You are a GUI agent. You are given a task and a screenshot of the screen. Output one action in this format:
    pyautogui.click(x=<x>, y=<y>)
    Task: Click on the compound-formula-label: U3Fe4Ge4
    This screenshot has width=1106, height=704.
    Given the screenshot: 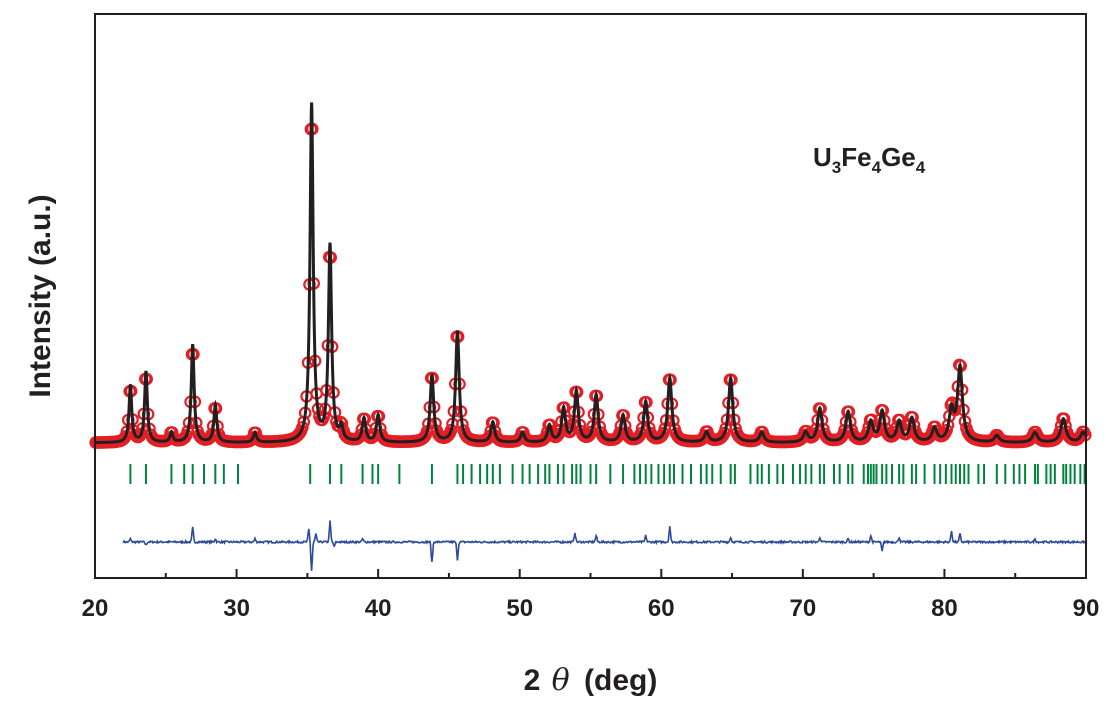 What is the action you would take?
    pyautogui.click(x=869, y=159)
    